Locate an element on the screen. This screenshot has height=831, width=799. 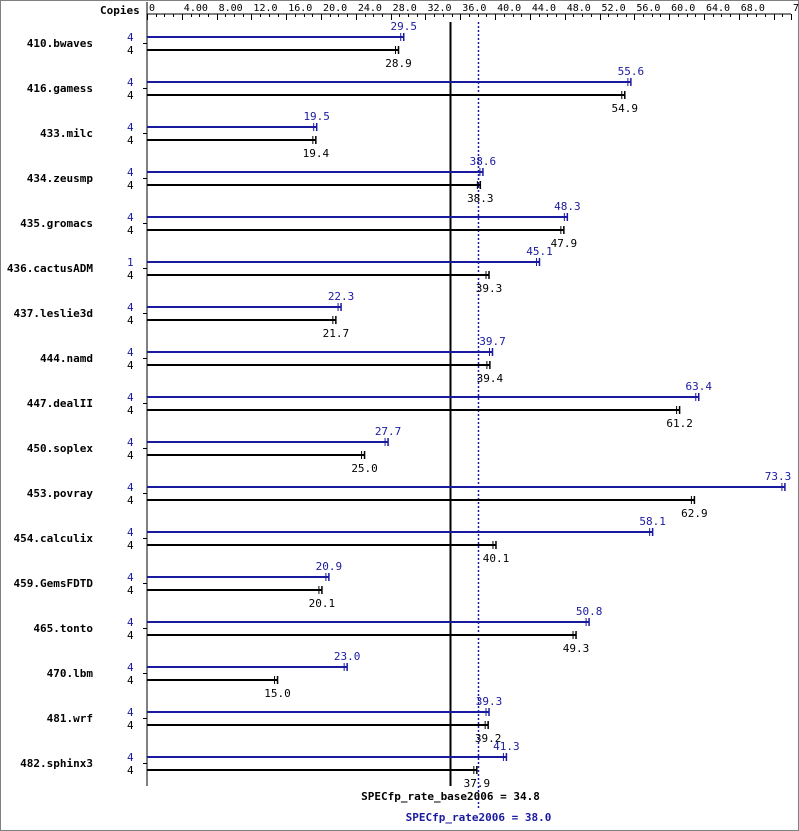
category-label: 433.milc is located at coordinates (66, 133).